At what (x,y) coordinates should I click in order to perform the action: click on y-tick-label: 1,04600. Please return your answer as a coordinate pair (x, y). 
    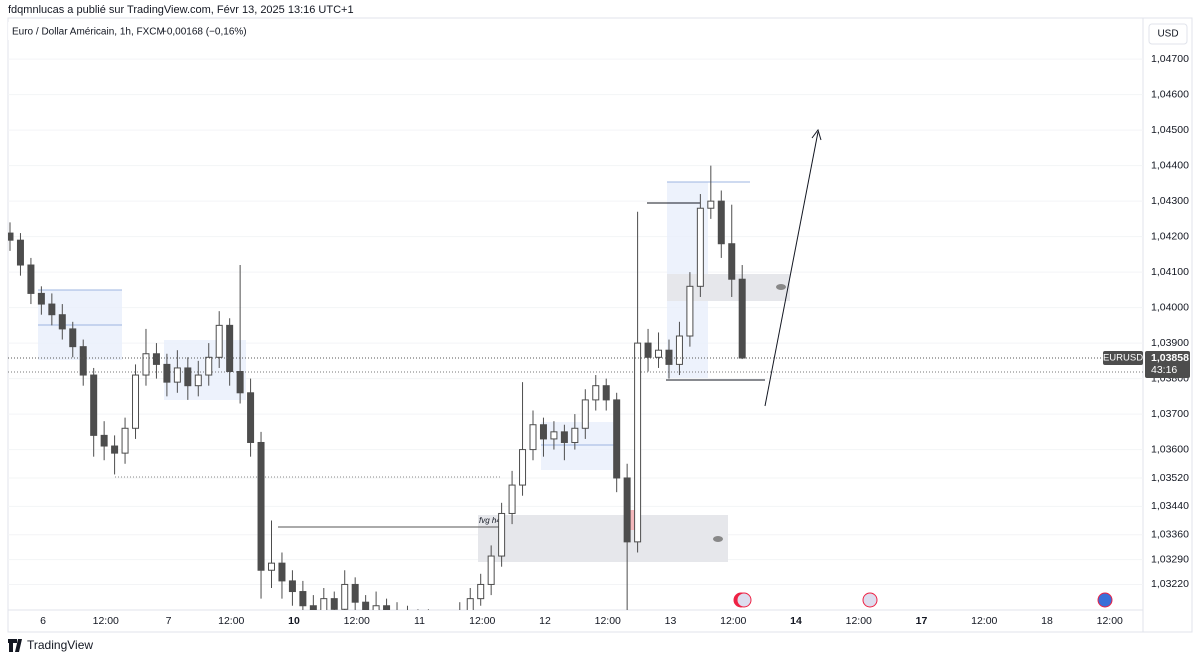
    Looking at the image, I should click on (1170, 94).